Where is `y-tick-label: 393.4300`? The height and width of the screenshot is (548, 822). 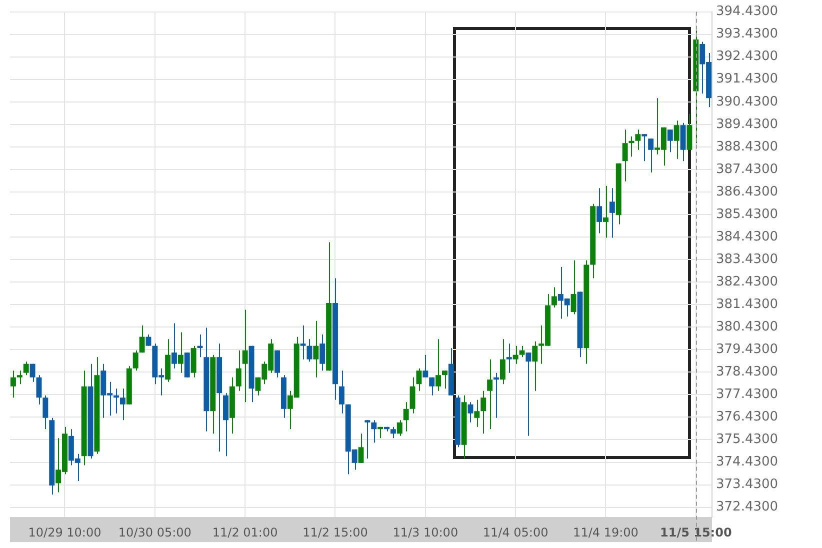 y-tick-label: 393.4300 is located at coordinates (747, 34).